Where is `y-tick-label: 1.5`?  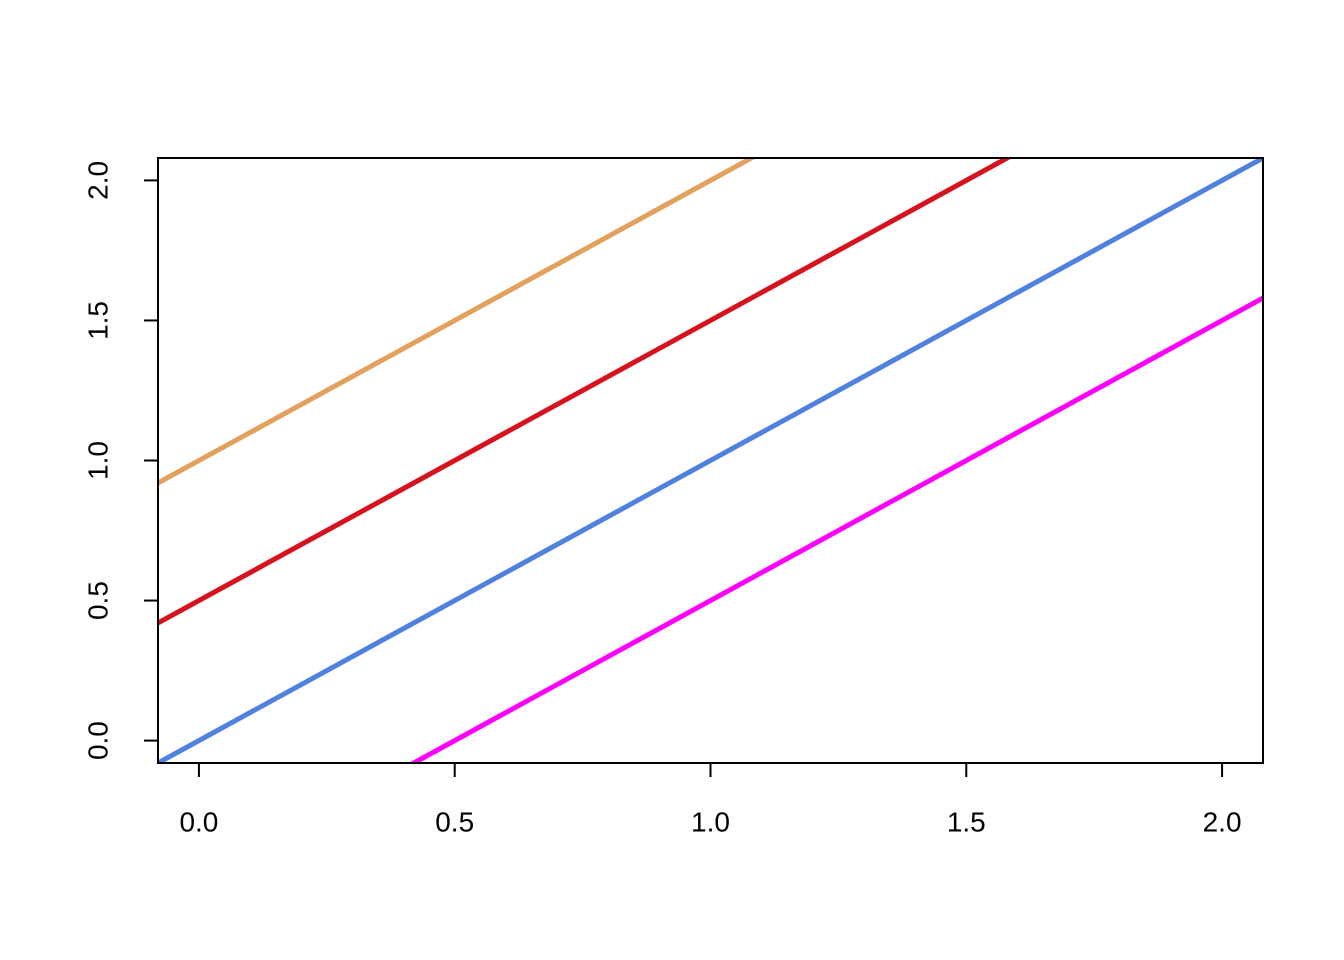 y-tick-label: 1.5 is located at coordinates (97, 320).